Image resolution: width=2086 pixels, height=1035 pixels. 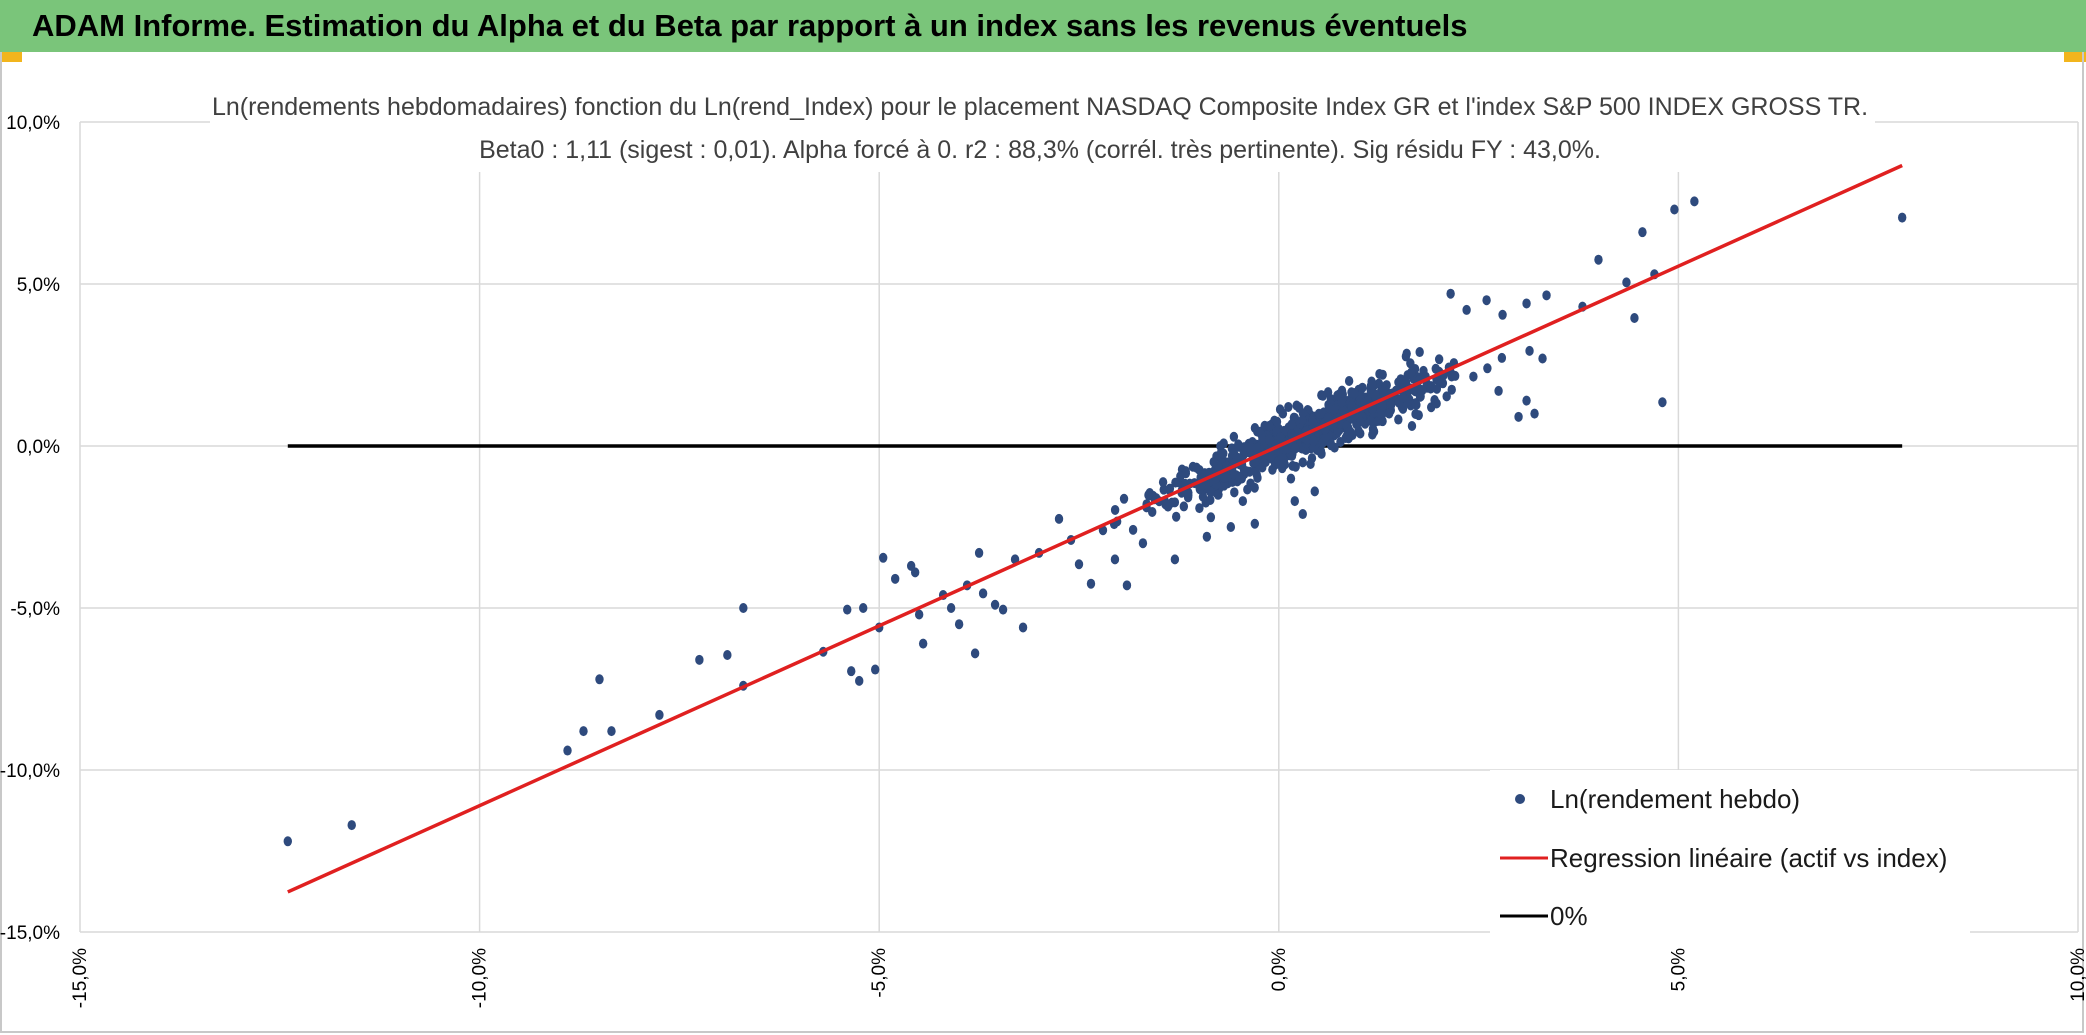 What do you see at coordinates (879, 973) in the screenshot?
I see `x-tick-label: -5,0%` at bounding box center [879, 973].